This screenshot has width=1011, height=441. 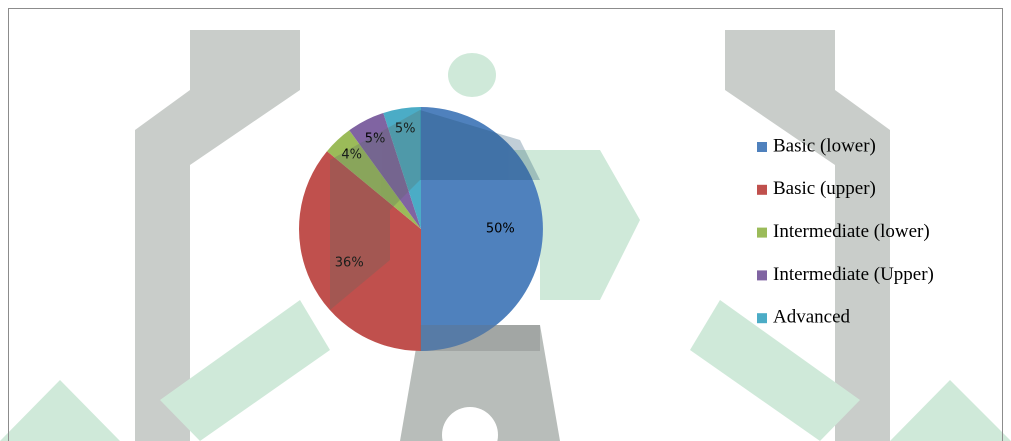 What do you see at coordinates (500, 229) in the screenshot?
I see `data-label: 50%` at bounding box center [500, 229].